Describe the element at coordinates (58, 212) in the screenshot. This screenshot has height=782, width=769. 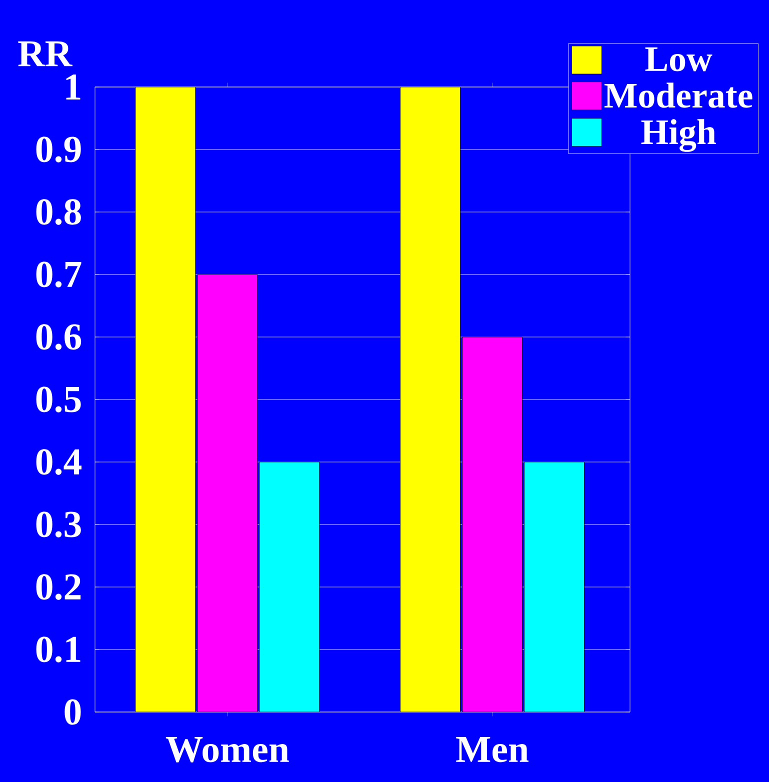
I see `y-tick-label: 0.8` at that location.